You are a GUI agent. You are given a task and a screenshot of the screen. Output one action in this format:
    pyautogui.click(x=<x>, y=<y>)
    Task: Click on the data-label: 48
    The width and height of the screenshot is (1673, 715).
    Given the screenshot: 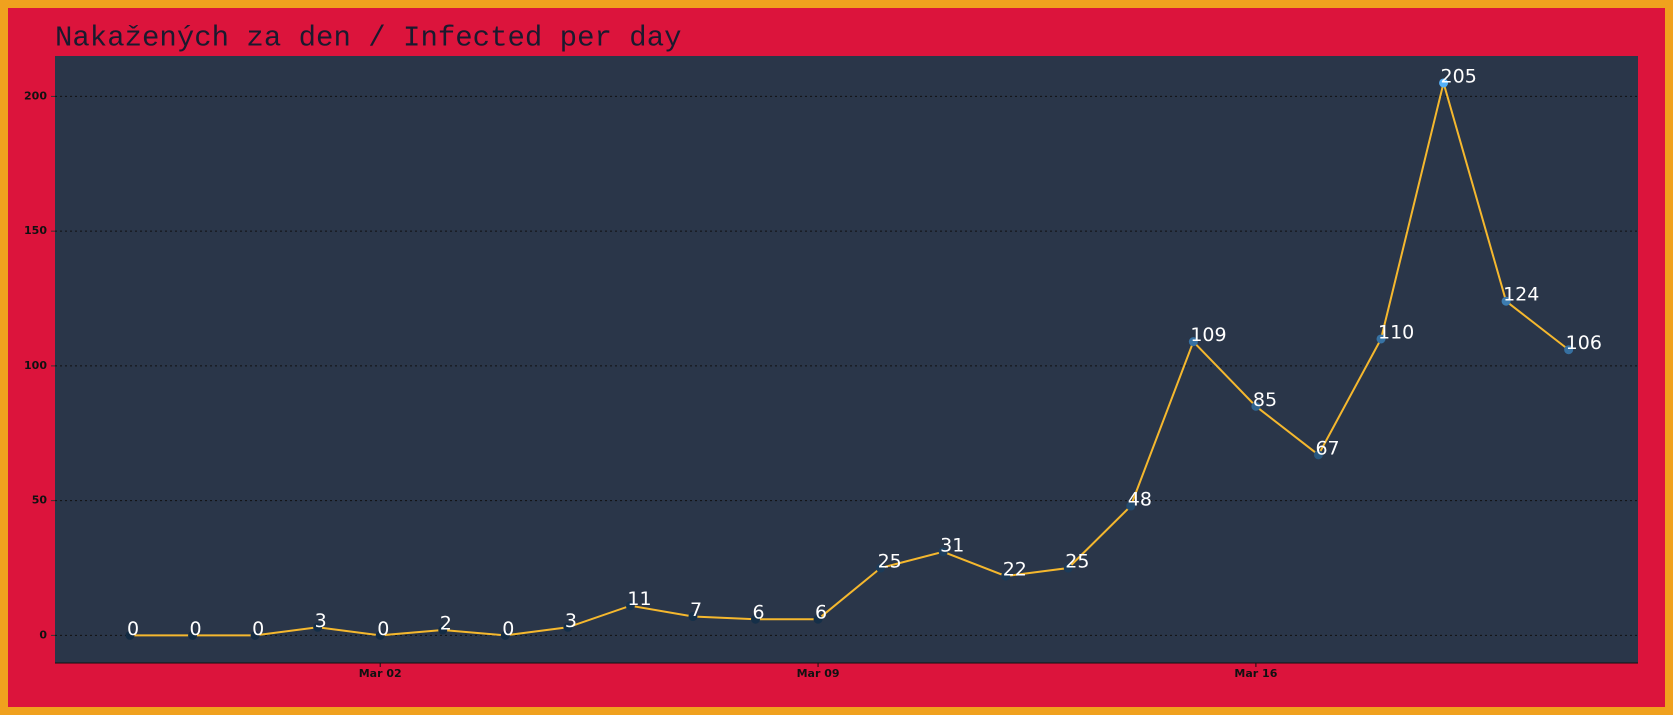 What is the action you would take?
    pyautogui.click(x=1140, y=500)
    